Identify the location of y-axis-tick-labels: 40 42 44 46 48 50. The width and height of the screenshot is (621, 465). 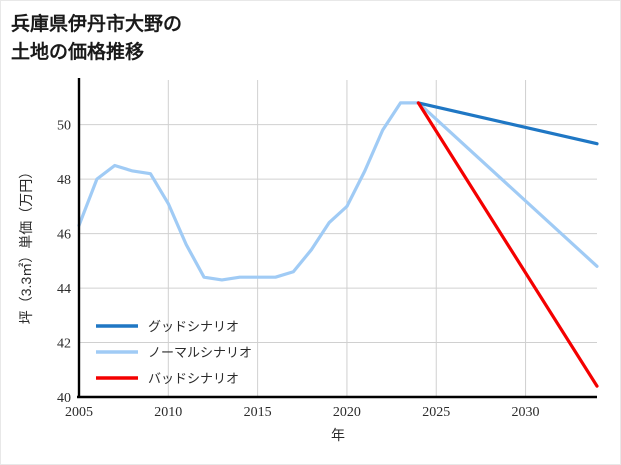
(64, 262).